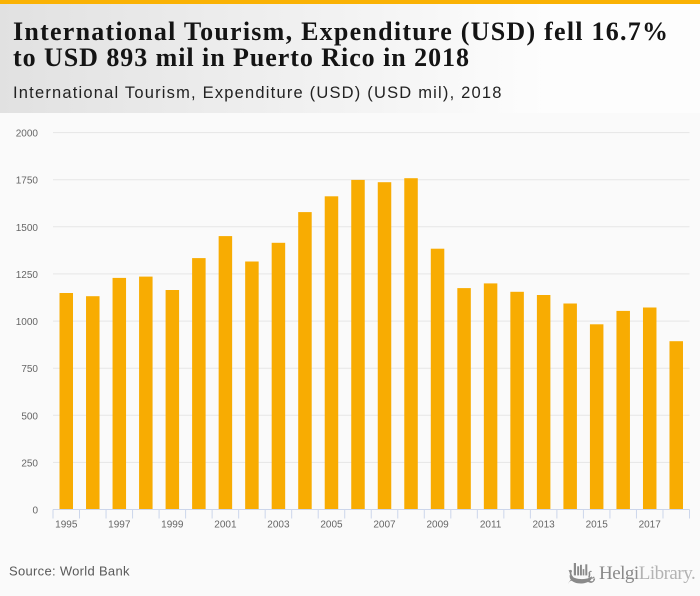 The width and height of the screenshot is (700, 596). I want to click on svg-text: 2013, so click(543, 525).